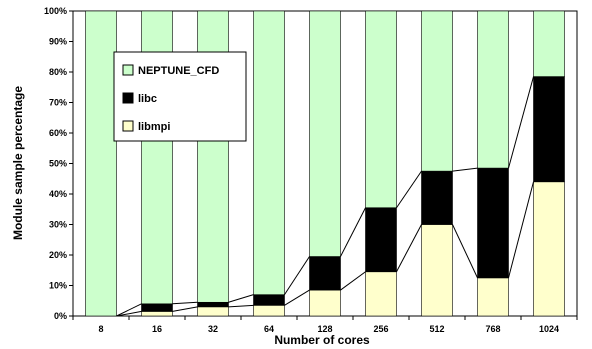 This screenshot has width=592, height=349. Describe the element at coordinates (55, 11) in the screenshot. I see `y-tick-label: 100%` at that location.